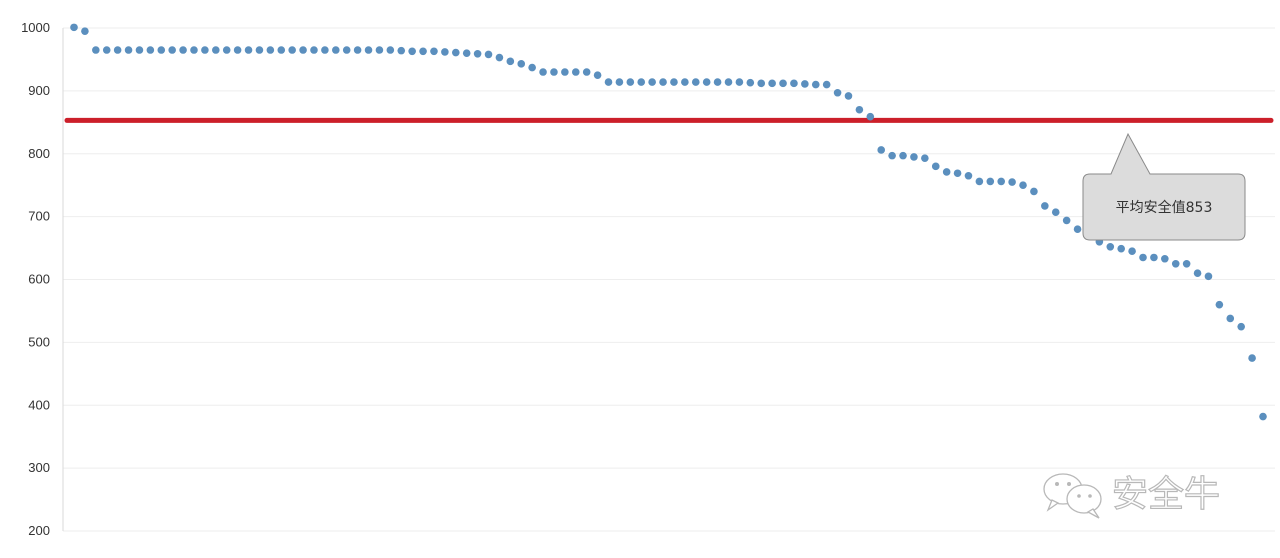  Describe the element at coordinates (39, 216) in the screenshot. I see `y-tick-label: 700` at that location.